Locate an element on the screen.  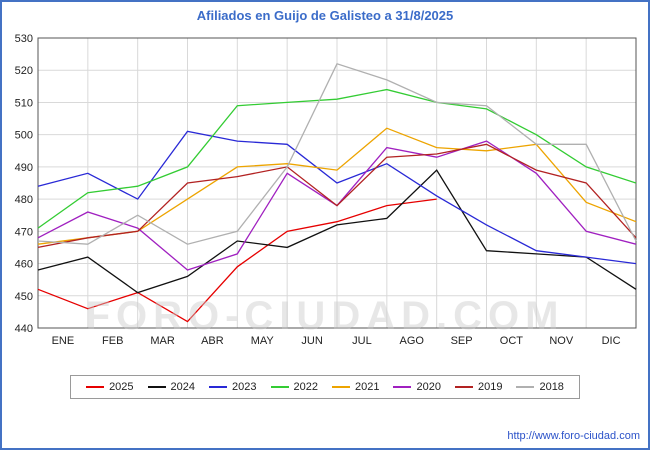
legend-label: 2019 is located at coordinates (490, 387).